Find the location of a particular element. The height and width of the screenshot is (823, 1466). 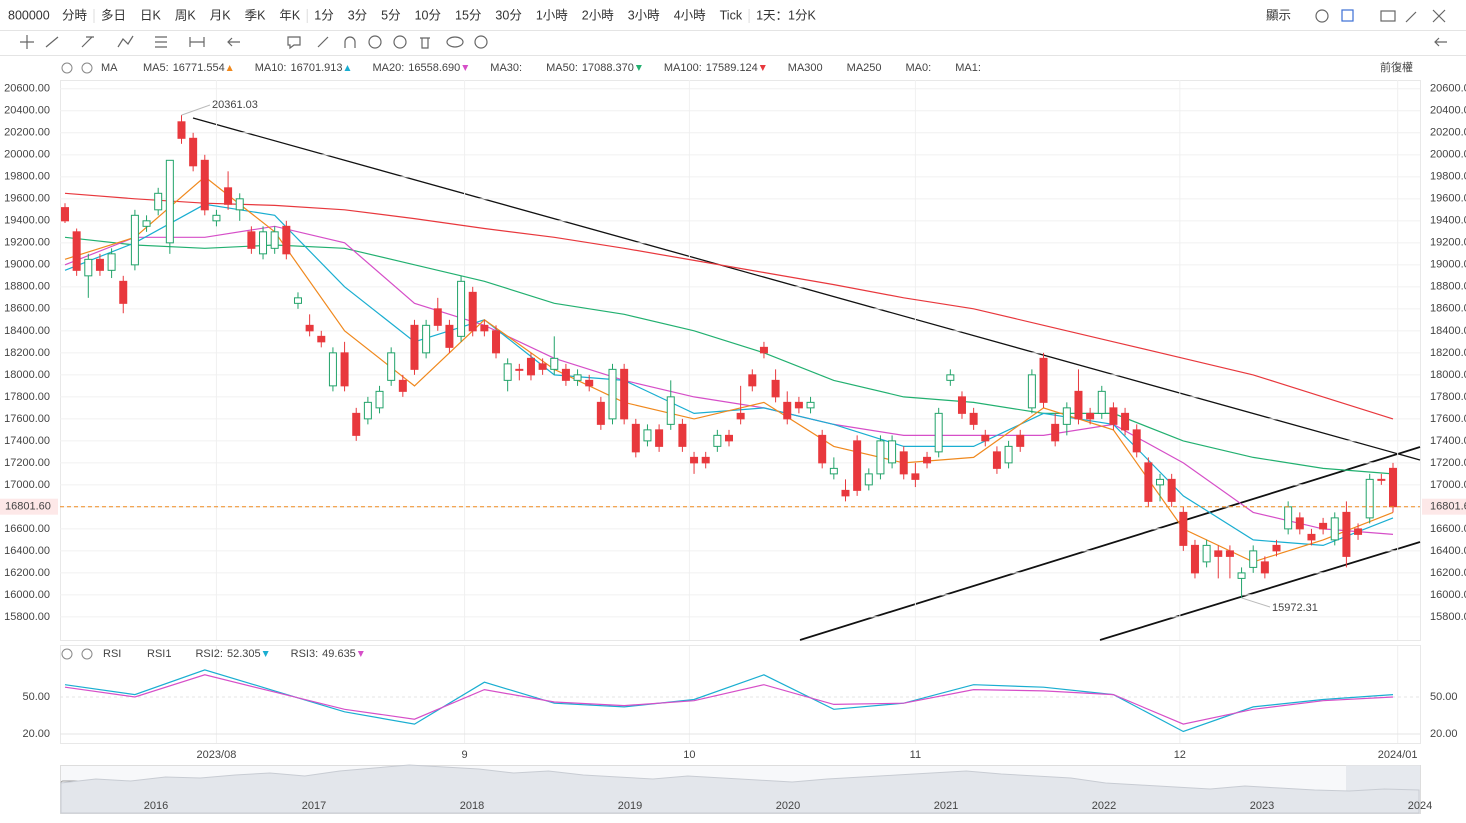

display-select: 顯示 is located at coordinates (1278, 15).